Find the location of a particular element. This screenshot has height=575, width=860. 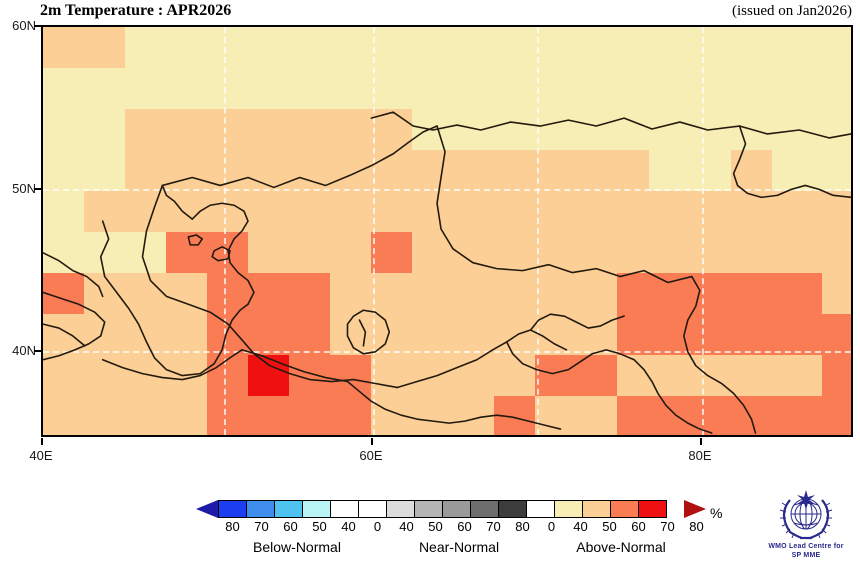

xtick-mark-40E is located at coordinates (42, 441).